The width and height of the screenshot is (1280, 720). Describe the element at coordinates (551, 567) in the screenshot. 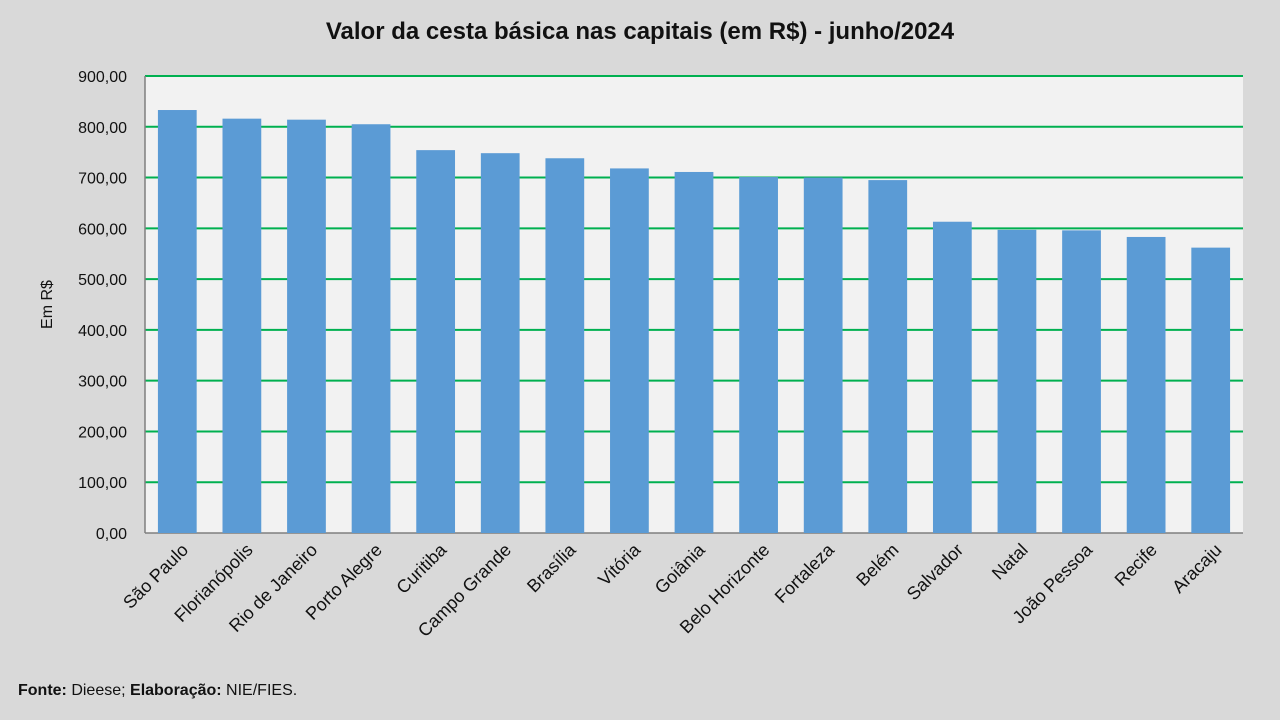

I see `x-tick-label: Brasília` at that location.